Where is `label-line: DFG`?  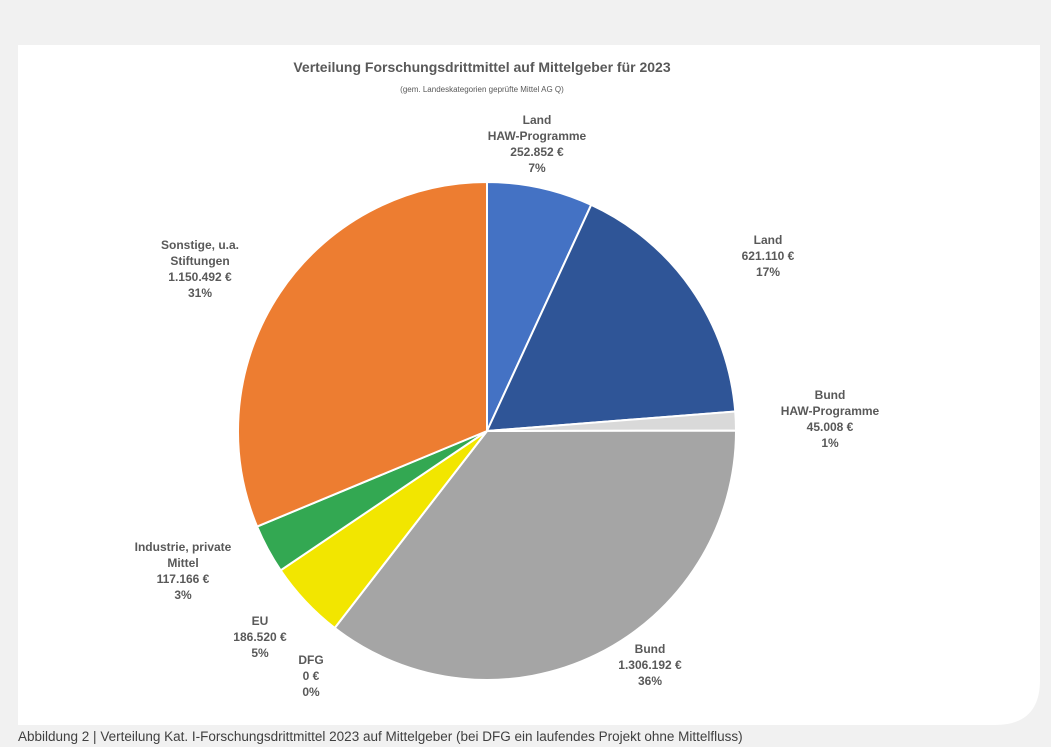 label-line: DFG is located at coordinates (310, 660).